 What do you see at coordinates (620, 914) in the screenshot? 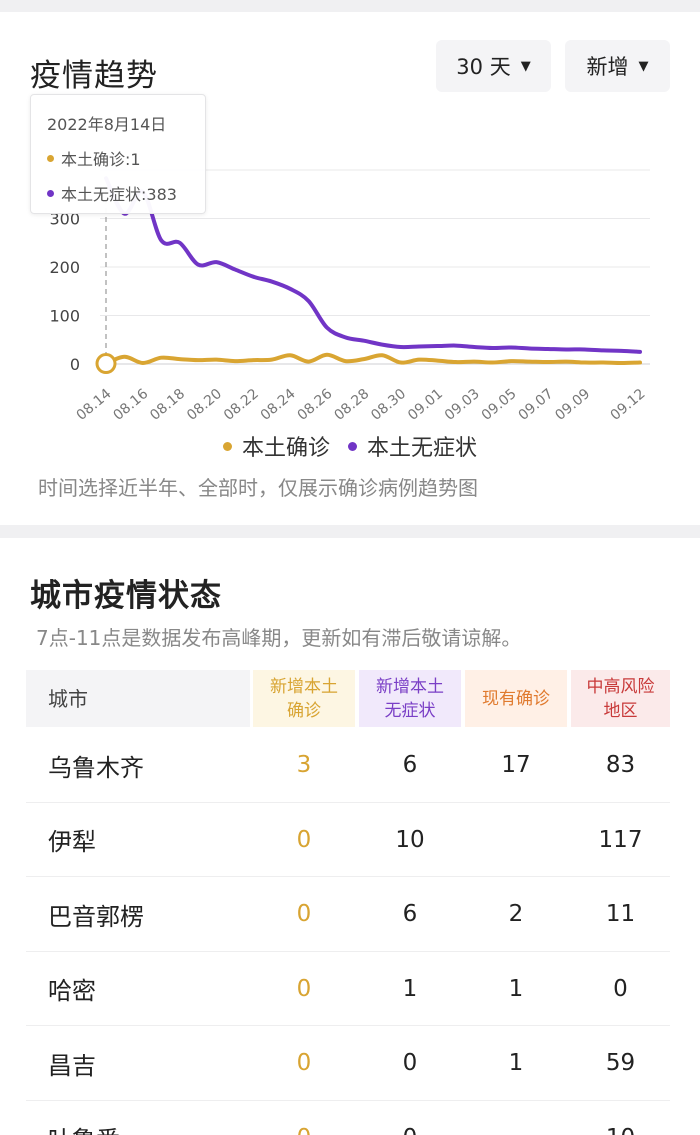
I see `risk-areas-value: 11` at bounding box center [620, 914].